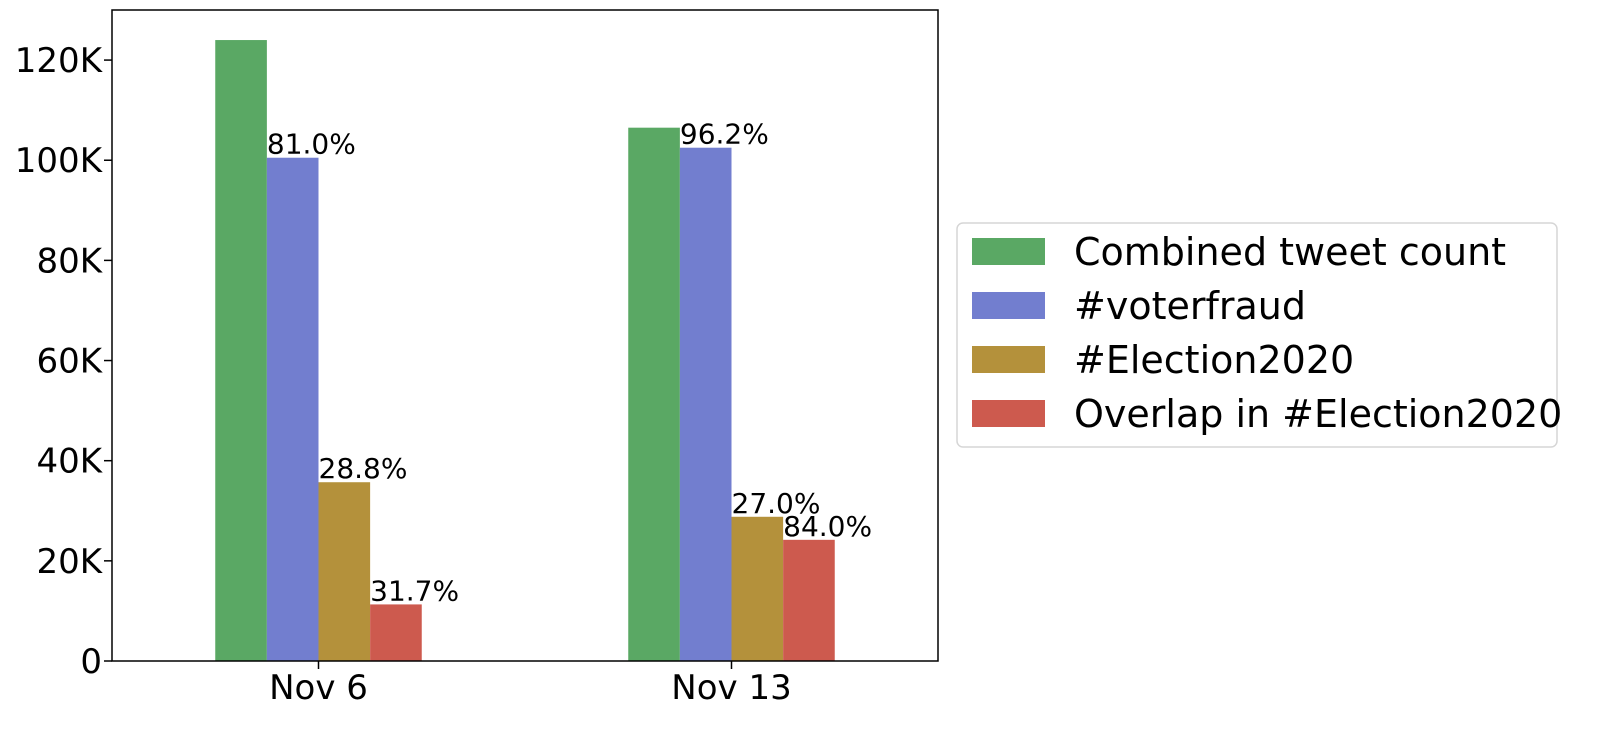 This screenshot has width=1601, height=730. I want to click on legend-swatch-voterfraud, so click(1008, 305).